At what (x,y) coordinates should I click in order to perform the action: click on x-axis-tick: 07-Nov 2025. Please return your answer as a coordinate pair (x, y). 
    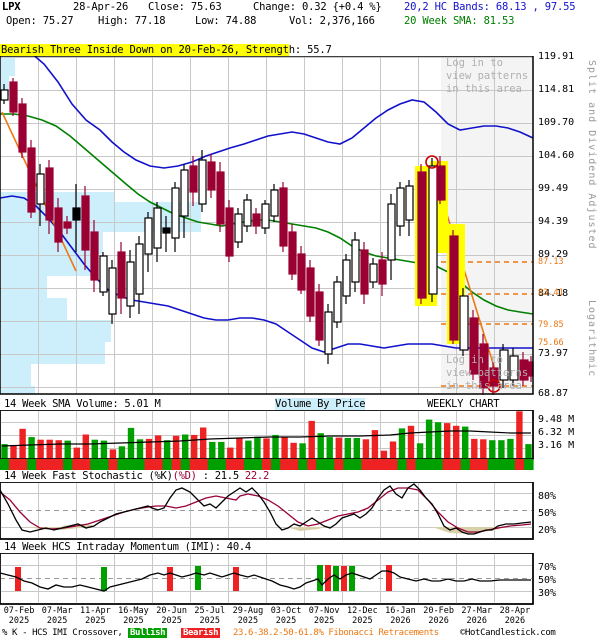
    Looking at the image, I should click on (324, 616).